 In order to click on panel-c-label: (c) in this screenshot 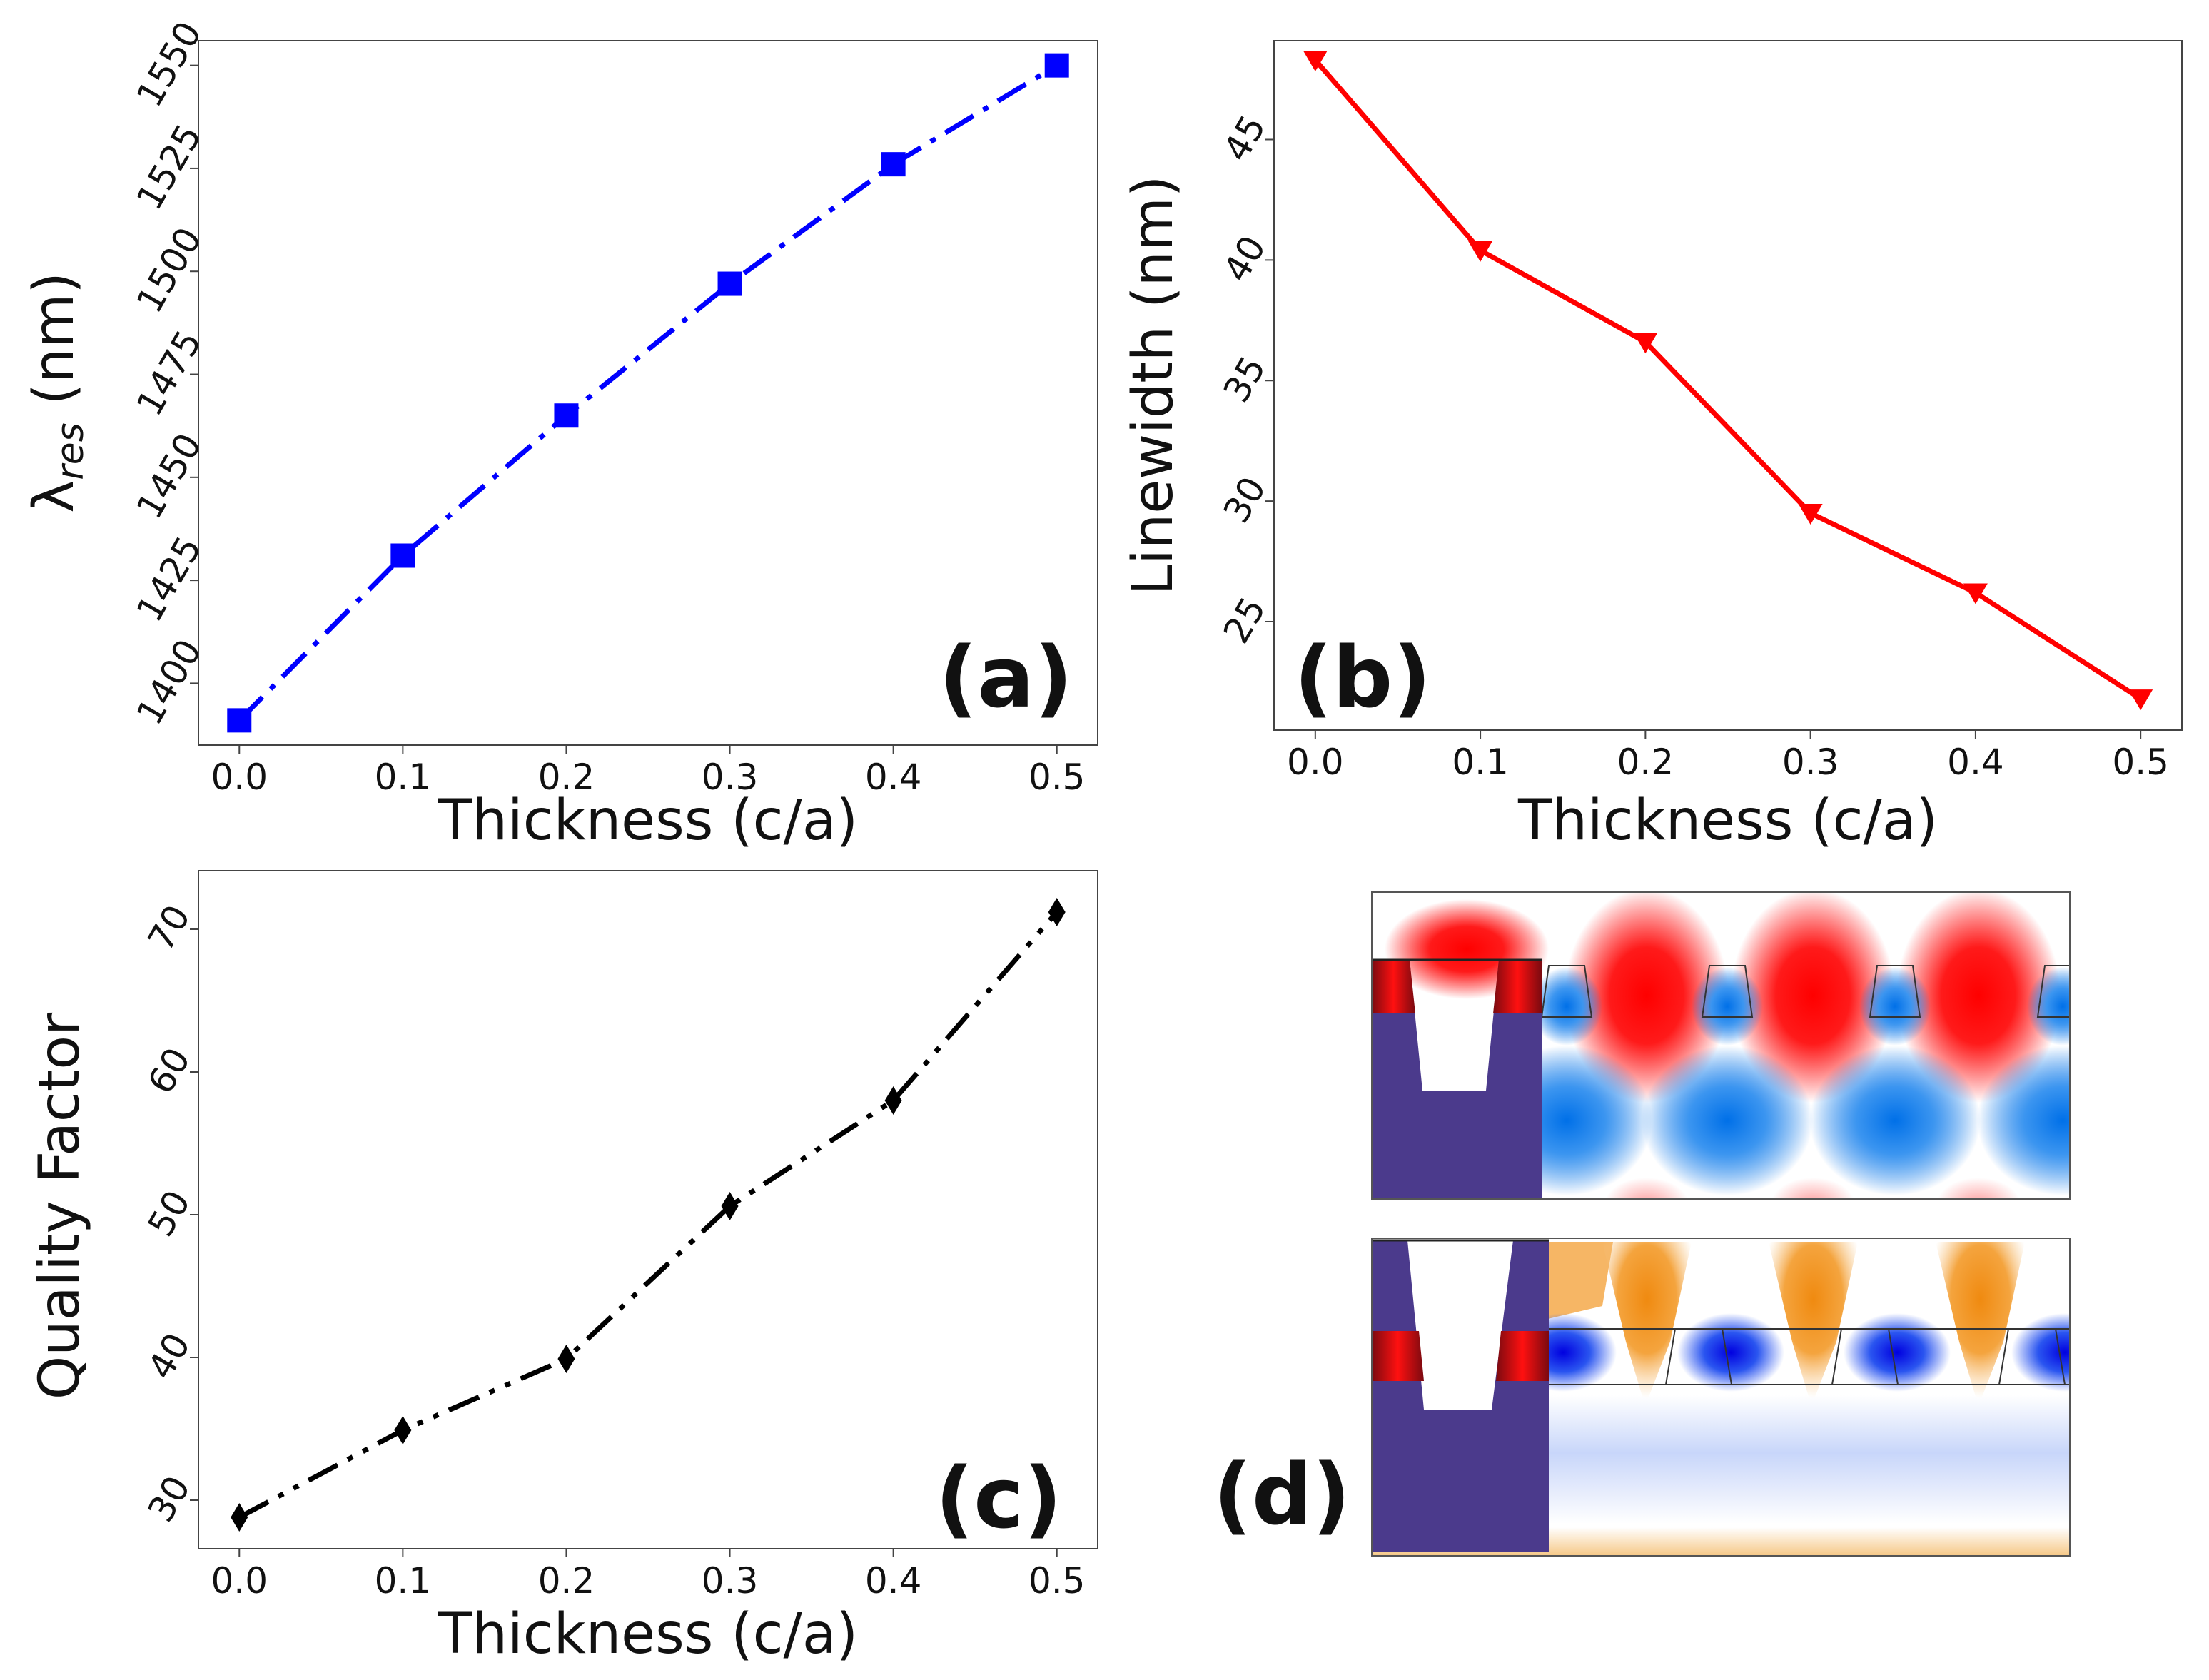, I will do `click(999, 1498)`.